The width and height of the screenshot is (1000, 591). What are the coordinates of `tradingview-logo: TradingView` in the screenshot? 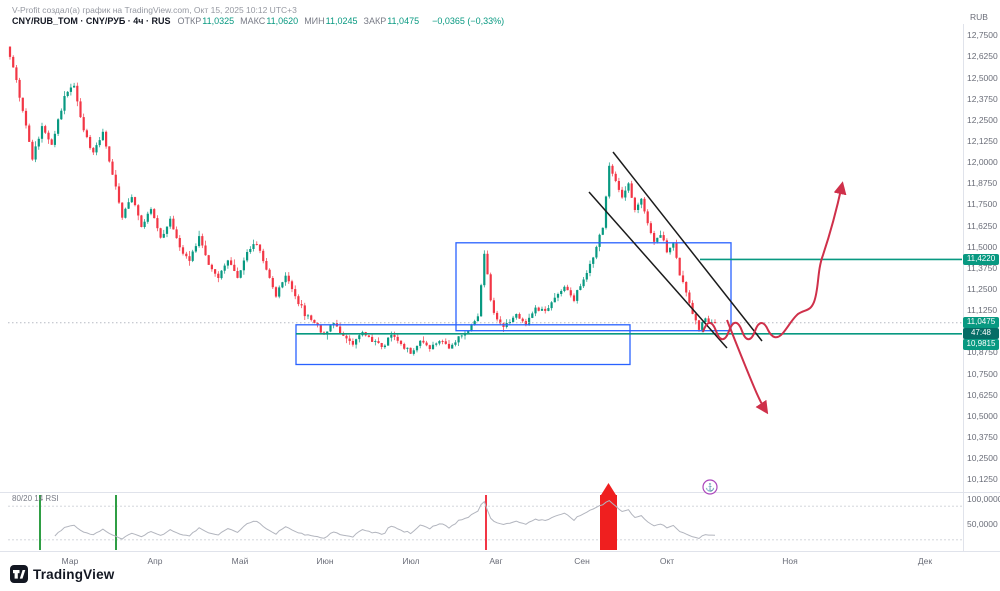 It's located at (62, 574).